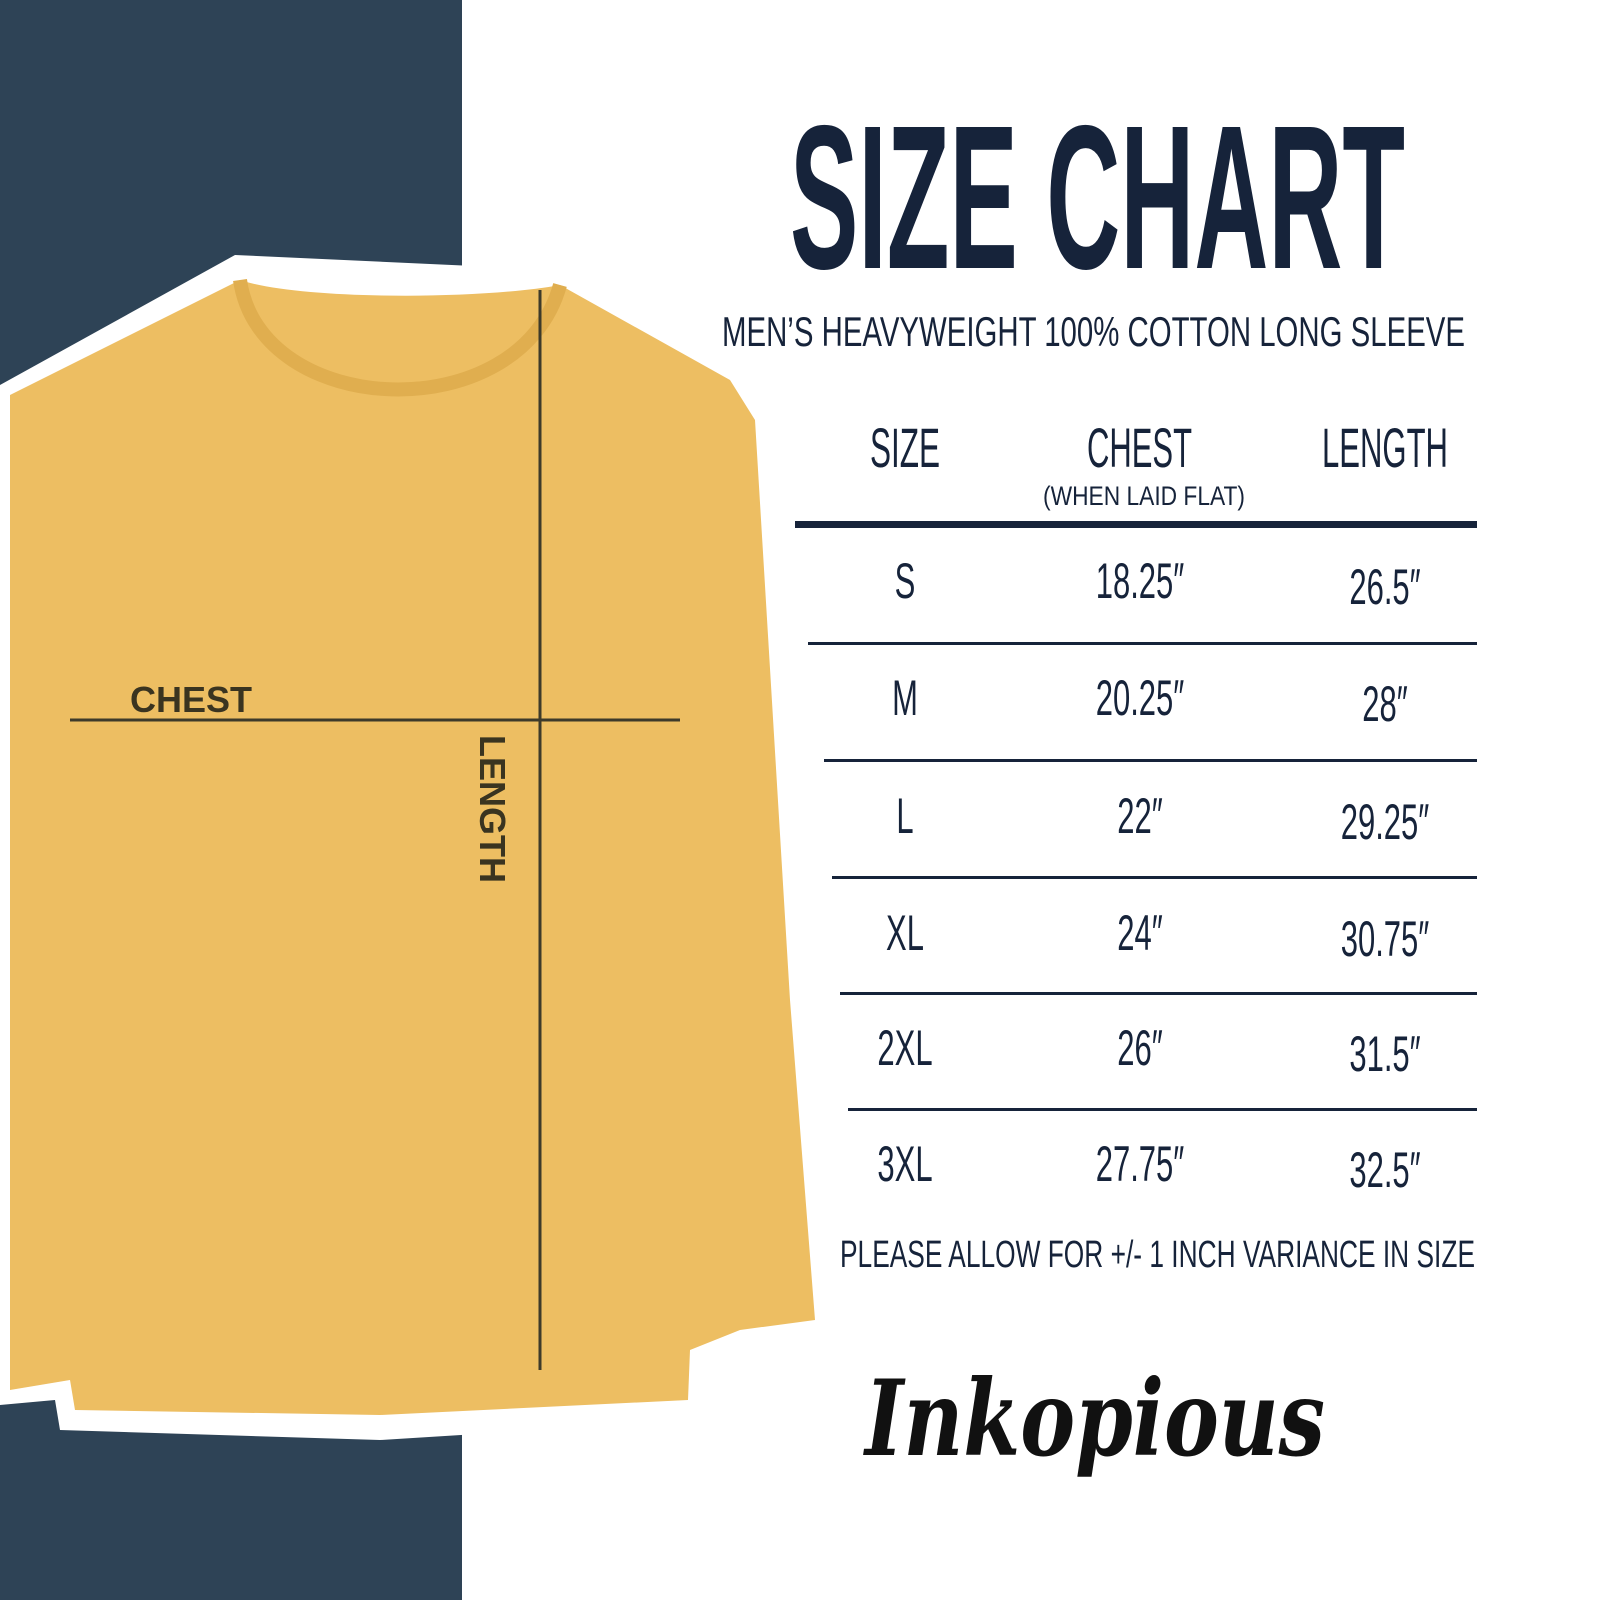 The height and width of the screenshot is (1600, 1600). I want to click on header-size: SIZE, so click(905, 447).